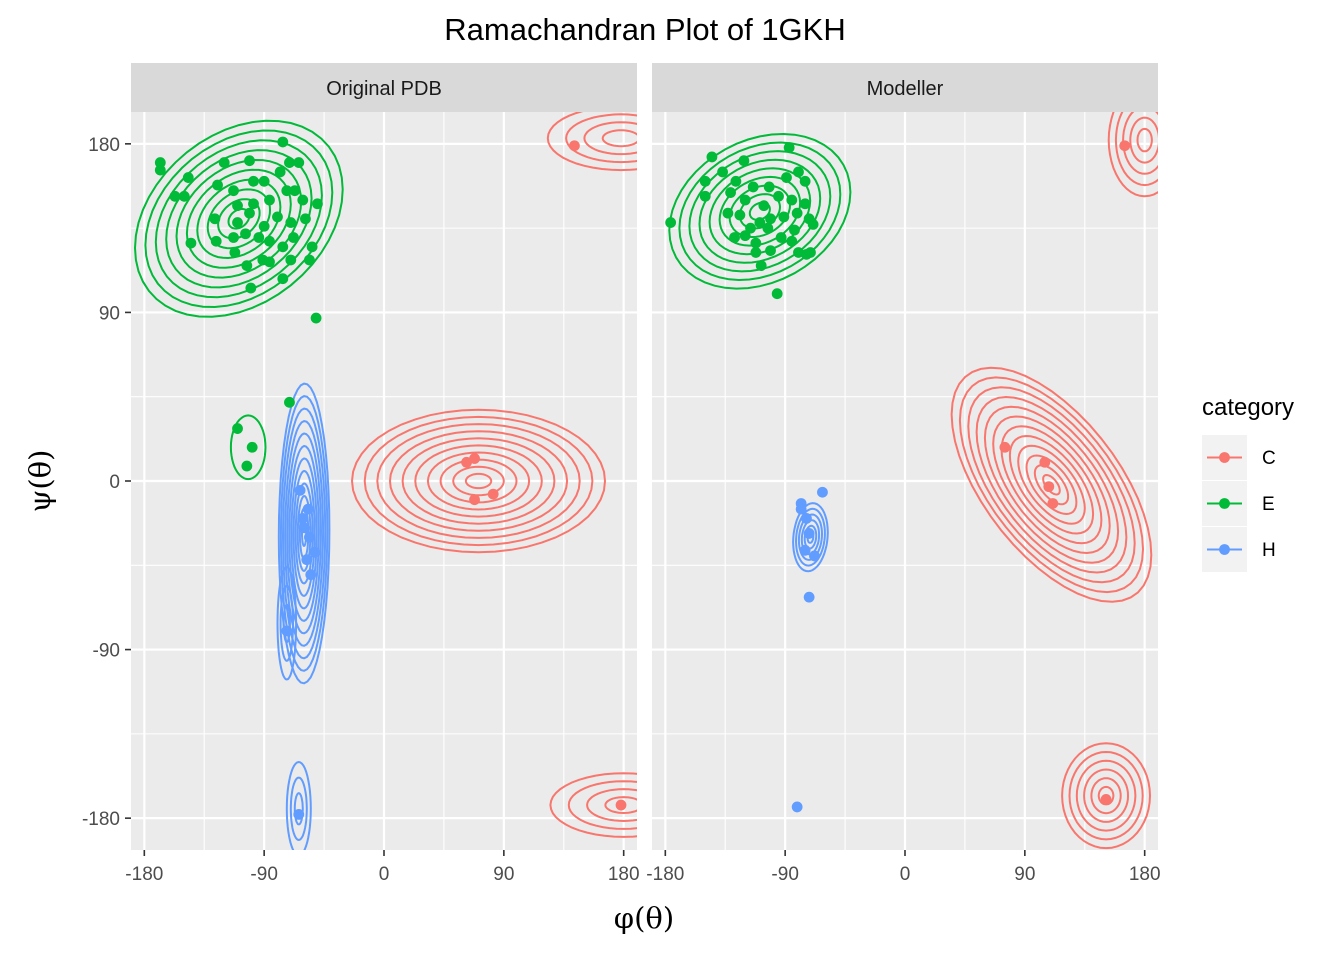 The image size is (1344, 960). I want to click on x-tick-label: -90, so click(263, 874).